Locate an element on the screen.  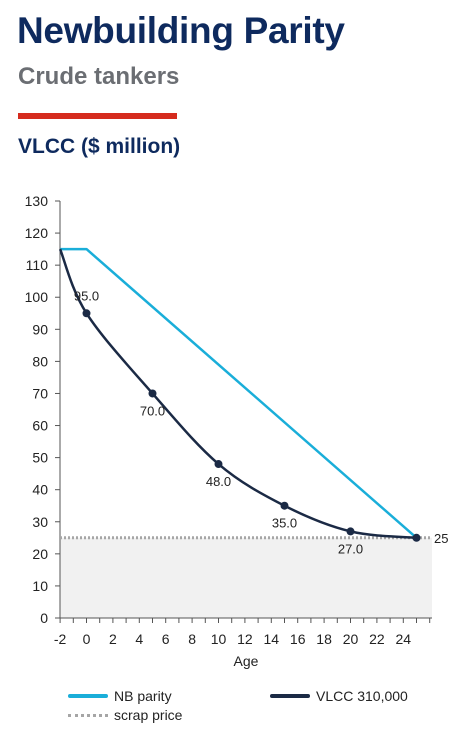
y-tick-label: 40 is located at coordinates (40, 490).